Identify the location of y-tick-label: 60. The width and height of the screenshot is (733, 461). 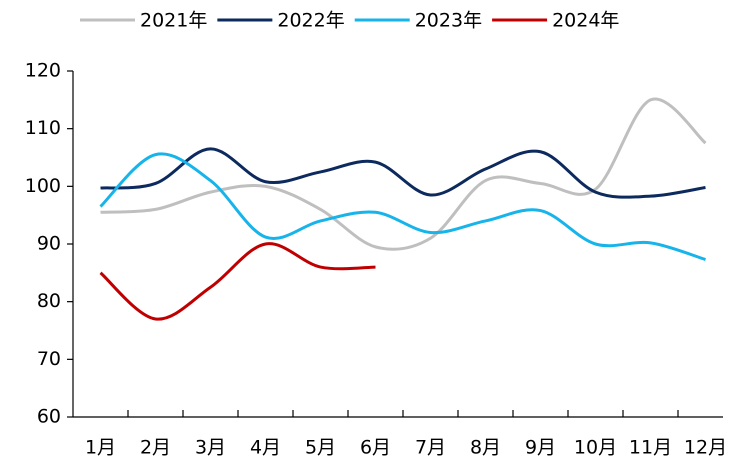
(49, 417).